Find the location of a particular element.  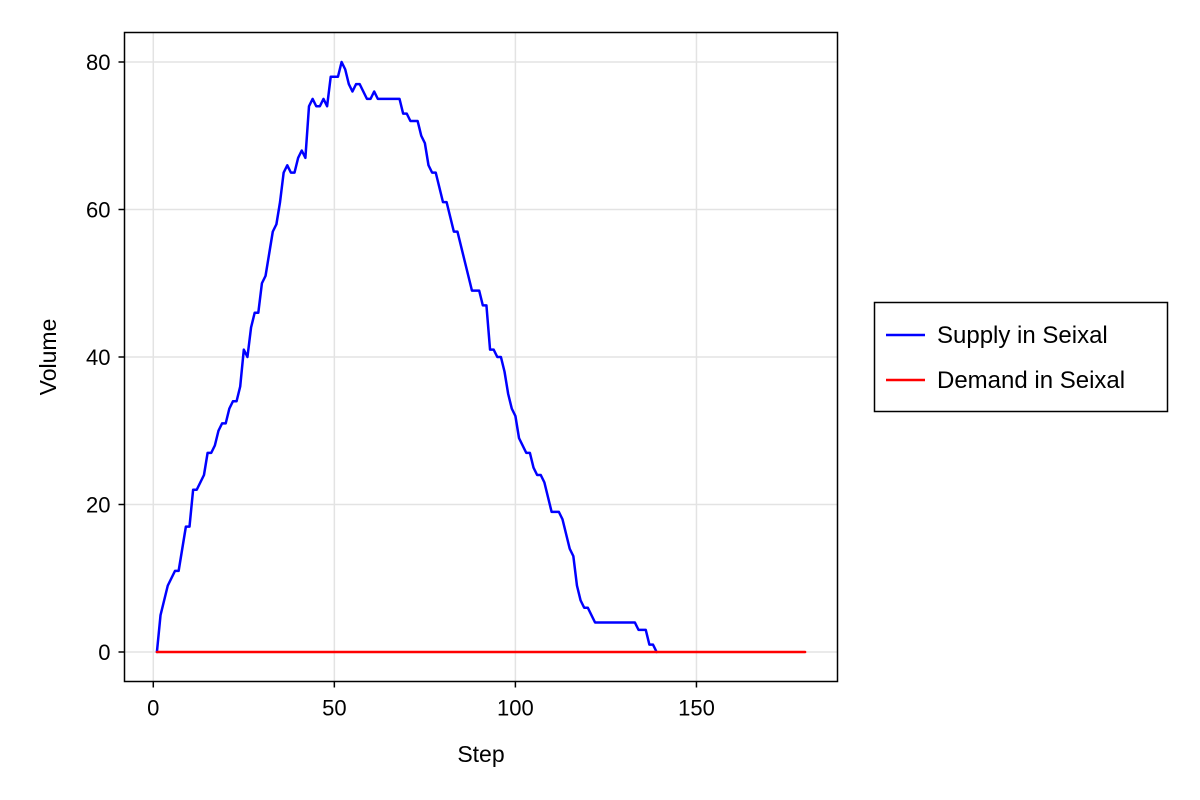

x-axis-ticks: 0 50 100 150 is located at coordinates (431, 701).